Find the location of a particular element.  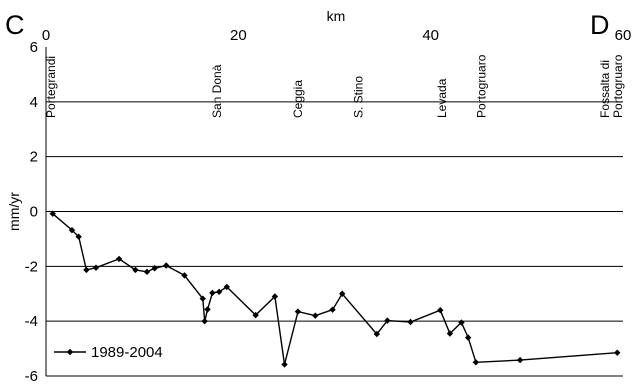

x-axis-label: km is located at coordinates (336, 16).